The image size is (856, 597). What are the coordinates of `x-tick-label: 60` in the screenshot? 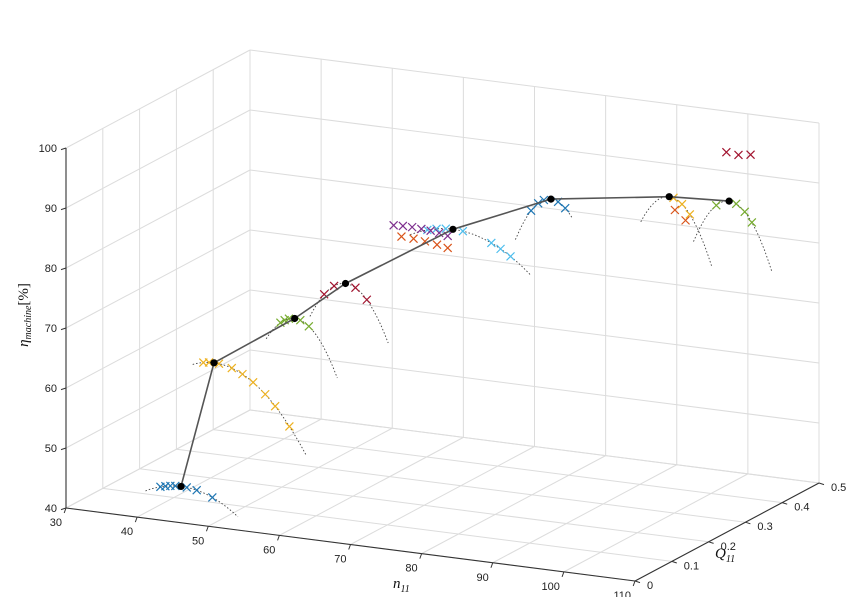 It's located at (269, 550).